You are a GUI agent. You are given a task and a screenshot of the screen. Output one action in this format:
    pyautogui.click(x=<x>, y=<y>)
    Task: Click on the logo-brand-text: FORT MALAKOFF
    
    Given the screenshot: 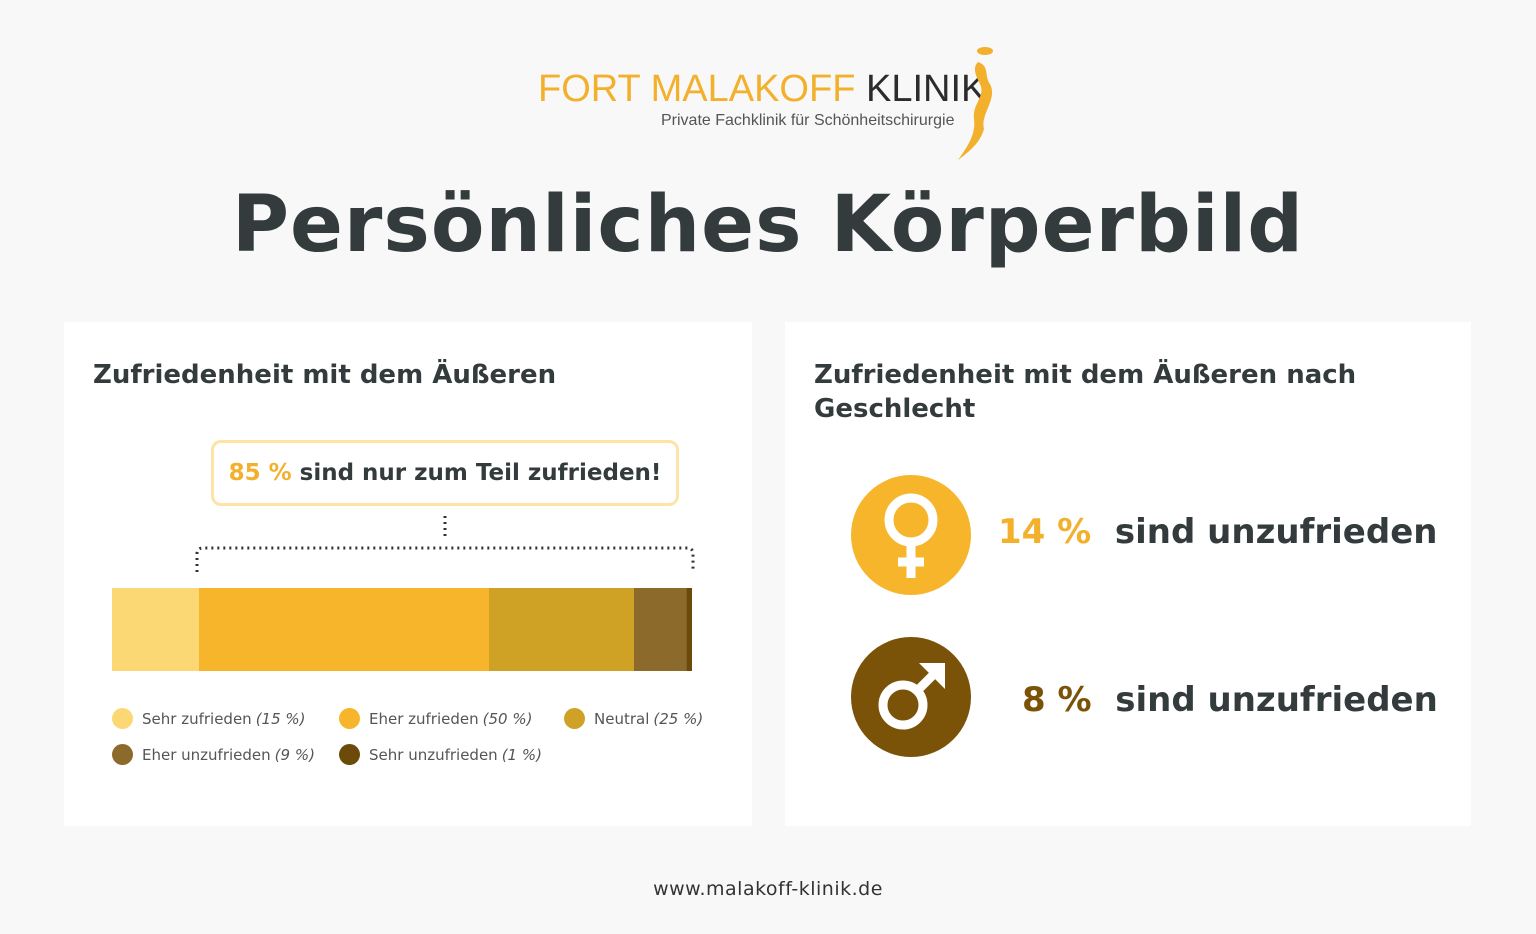 What is the action you would take?
    pyautogui.click(x=697, y=89)
    